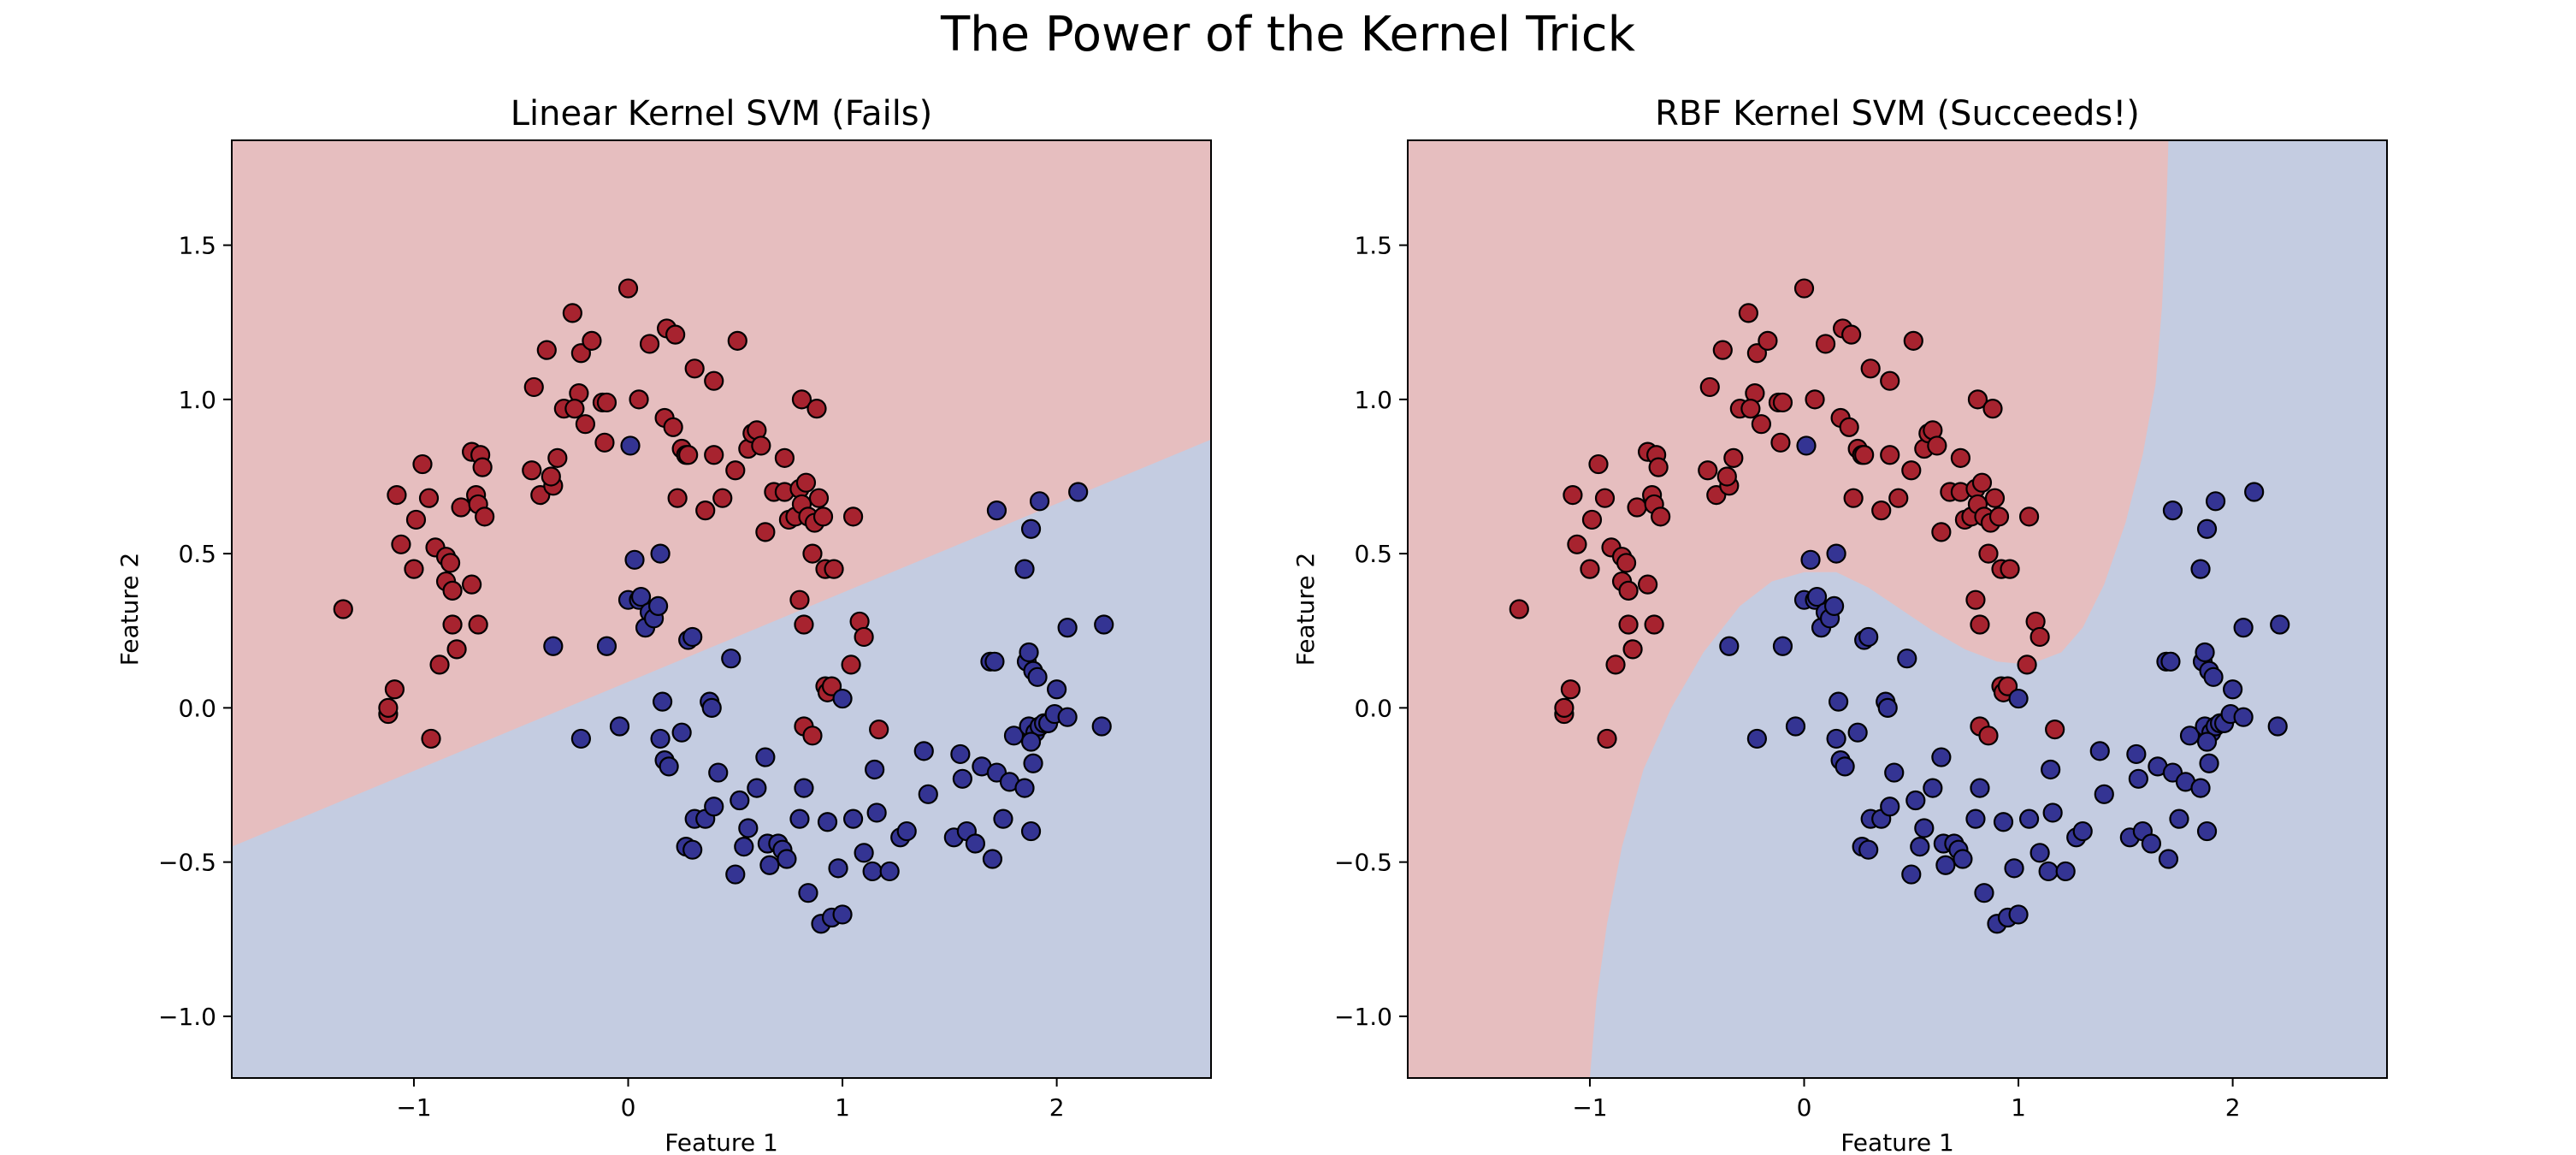 This screenshot has width=2576, height=1155. I want to click on figure-title: The Power of the Kernel Trick, so click(1288, 34).